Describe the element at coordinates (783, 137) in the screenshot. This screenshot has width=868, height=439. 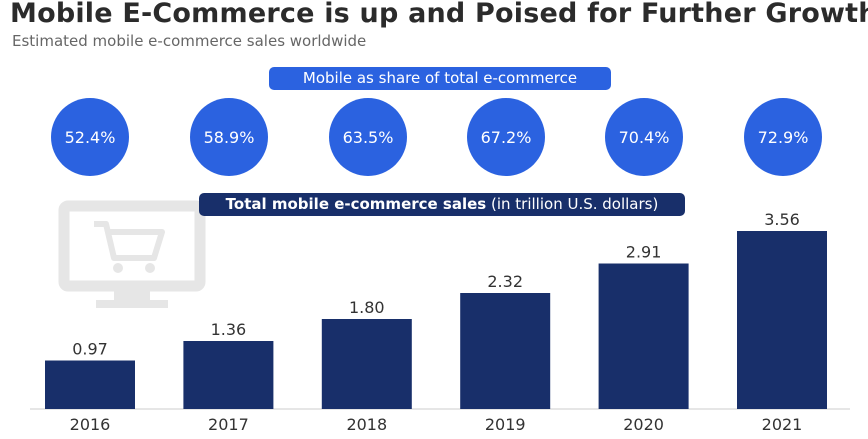
I see `share-circle-2021: 72.9%` at that location.